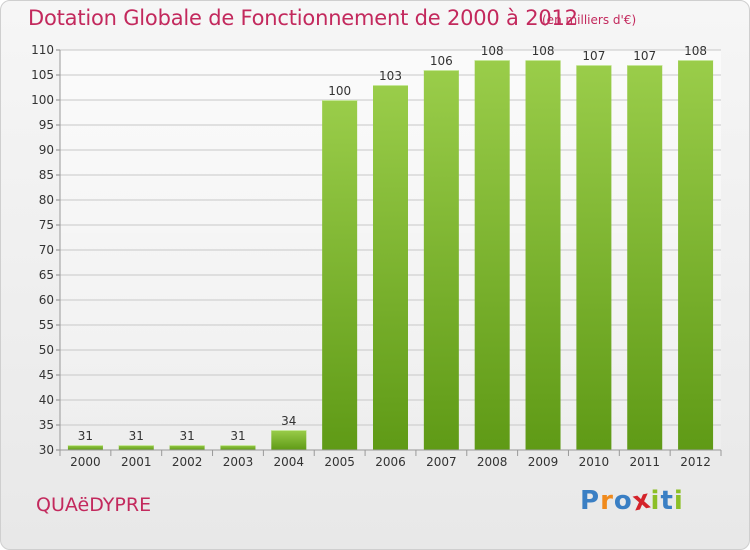 This screenshot has height=550, width=750. I want to click on value-label-2000: 31, so click(85, 436).